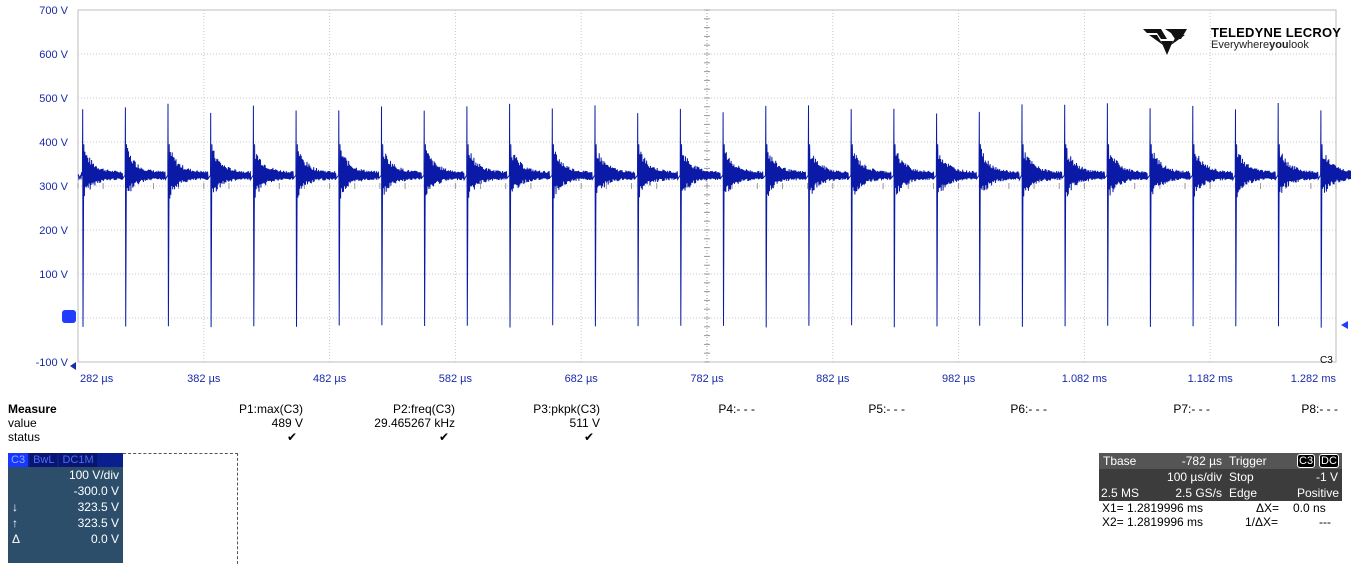 This screenshot has height=564, width=1351. I want to click on sample-rate: 2.5 GS/s, so click(1198, 493).